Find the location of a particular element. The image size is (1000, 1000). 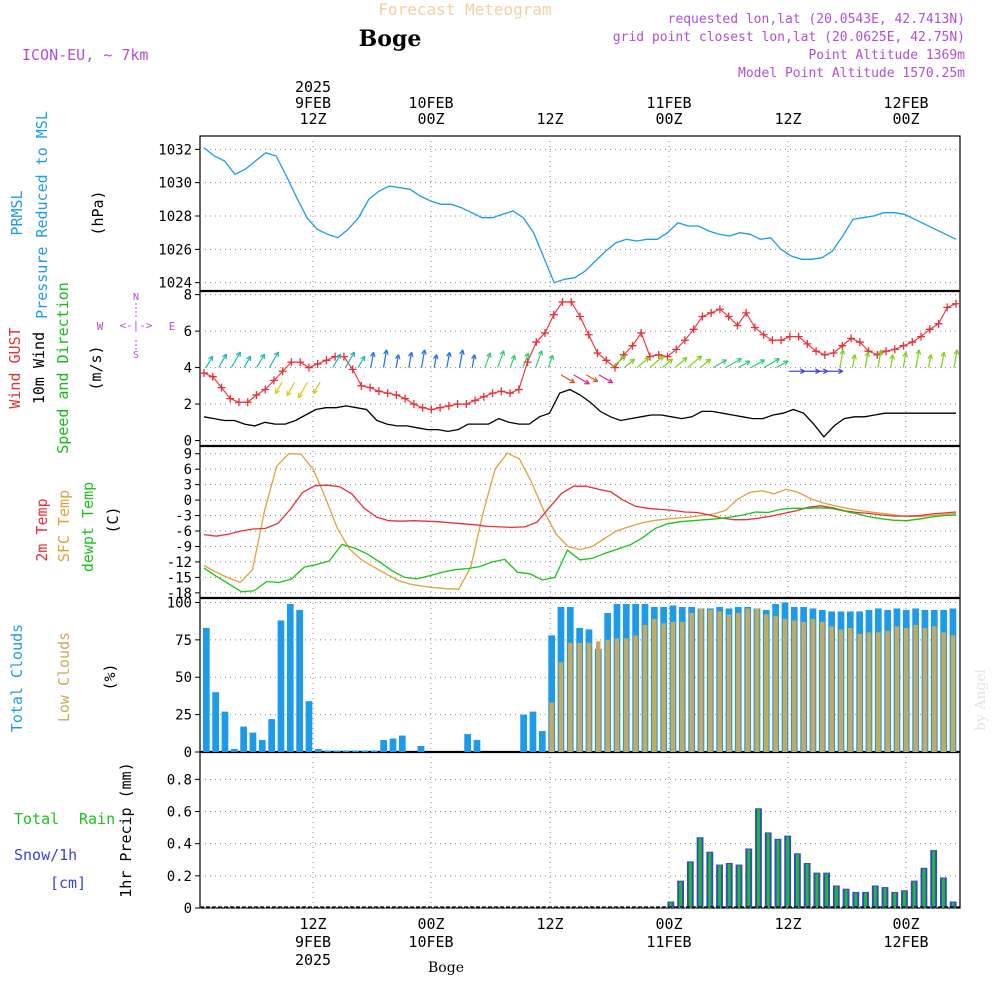

compass-east: E is located at coordinates (172, 326).